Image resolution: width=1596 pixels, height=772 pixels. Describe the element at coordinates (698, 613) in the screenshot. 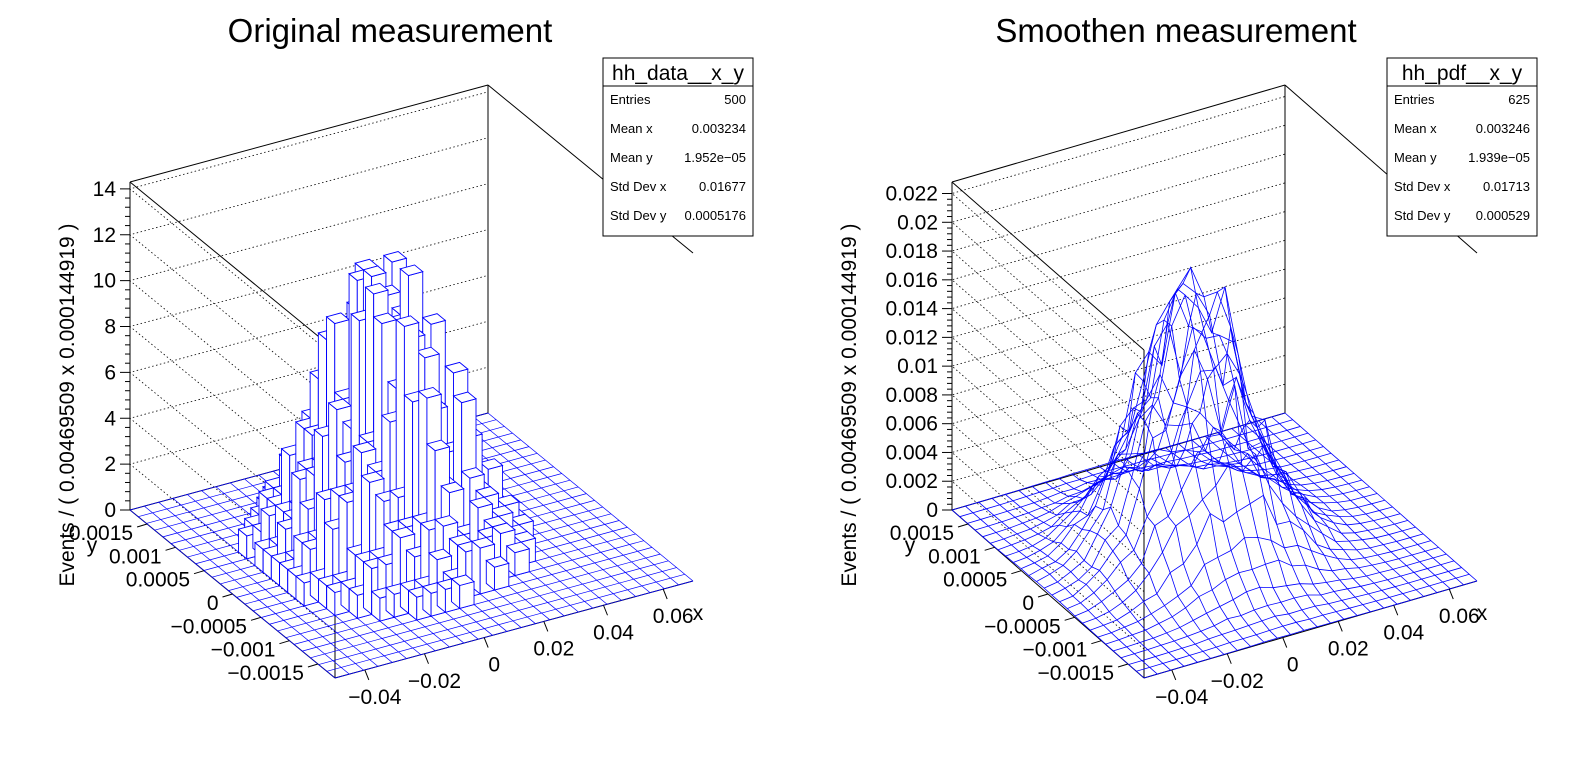

I see `x-axis-label: x` at that location.